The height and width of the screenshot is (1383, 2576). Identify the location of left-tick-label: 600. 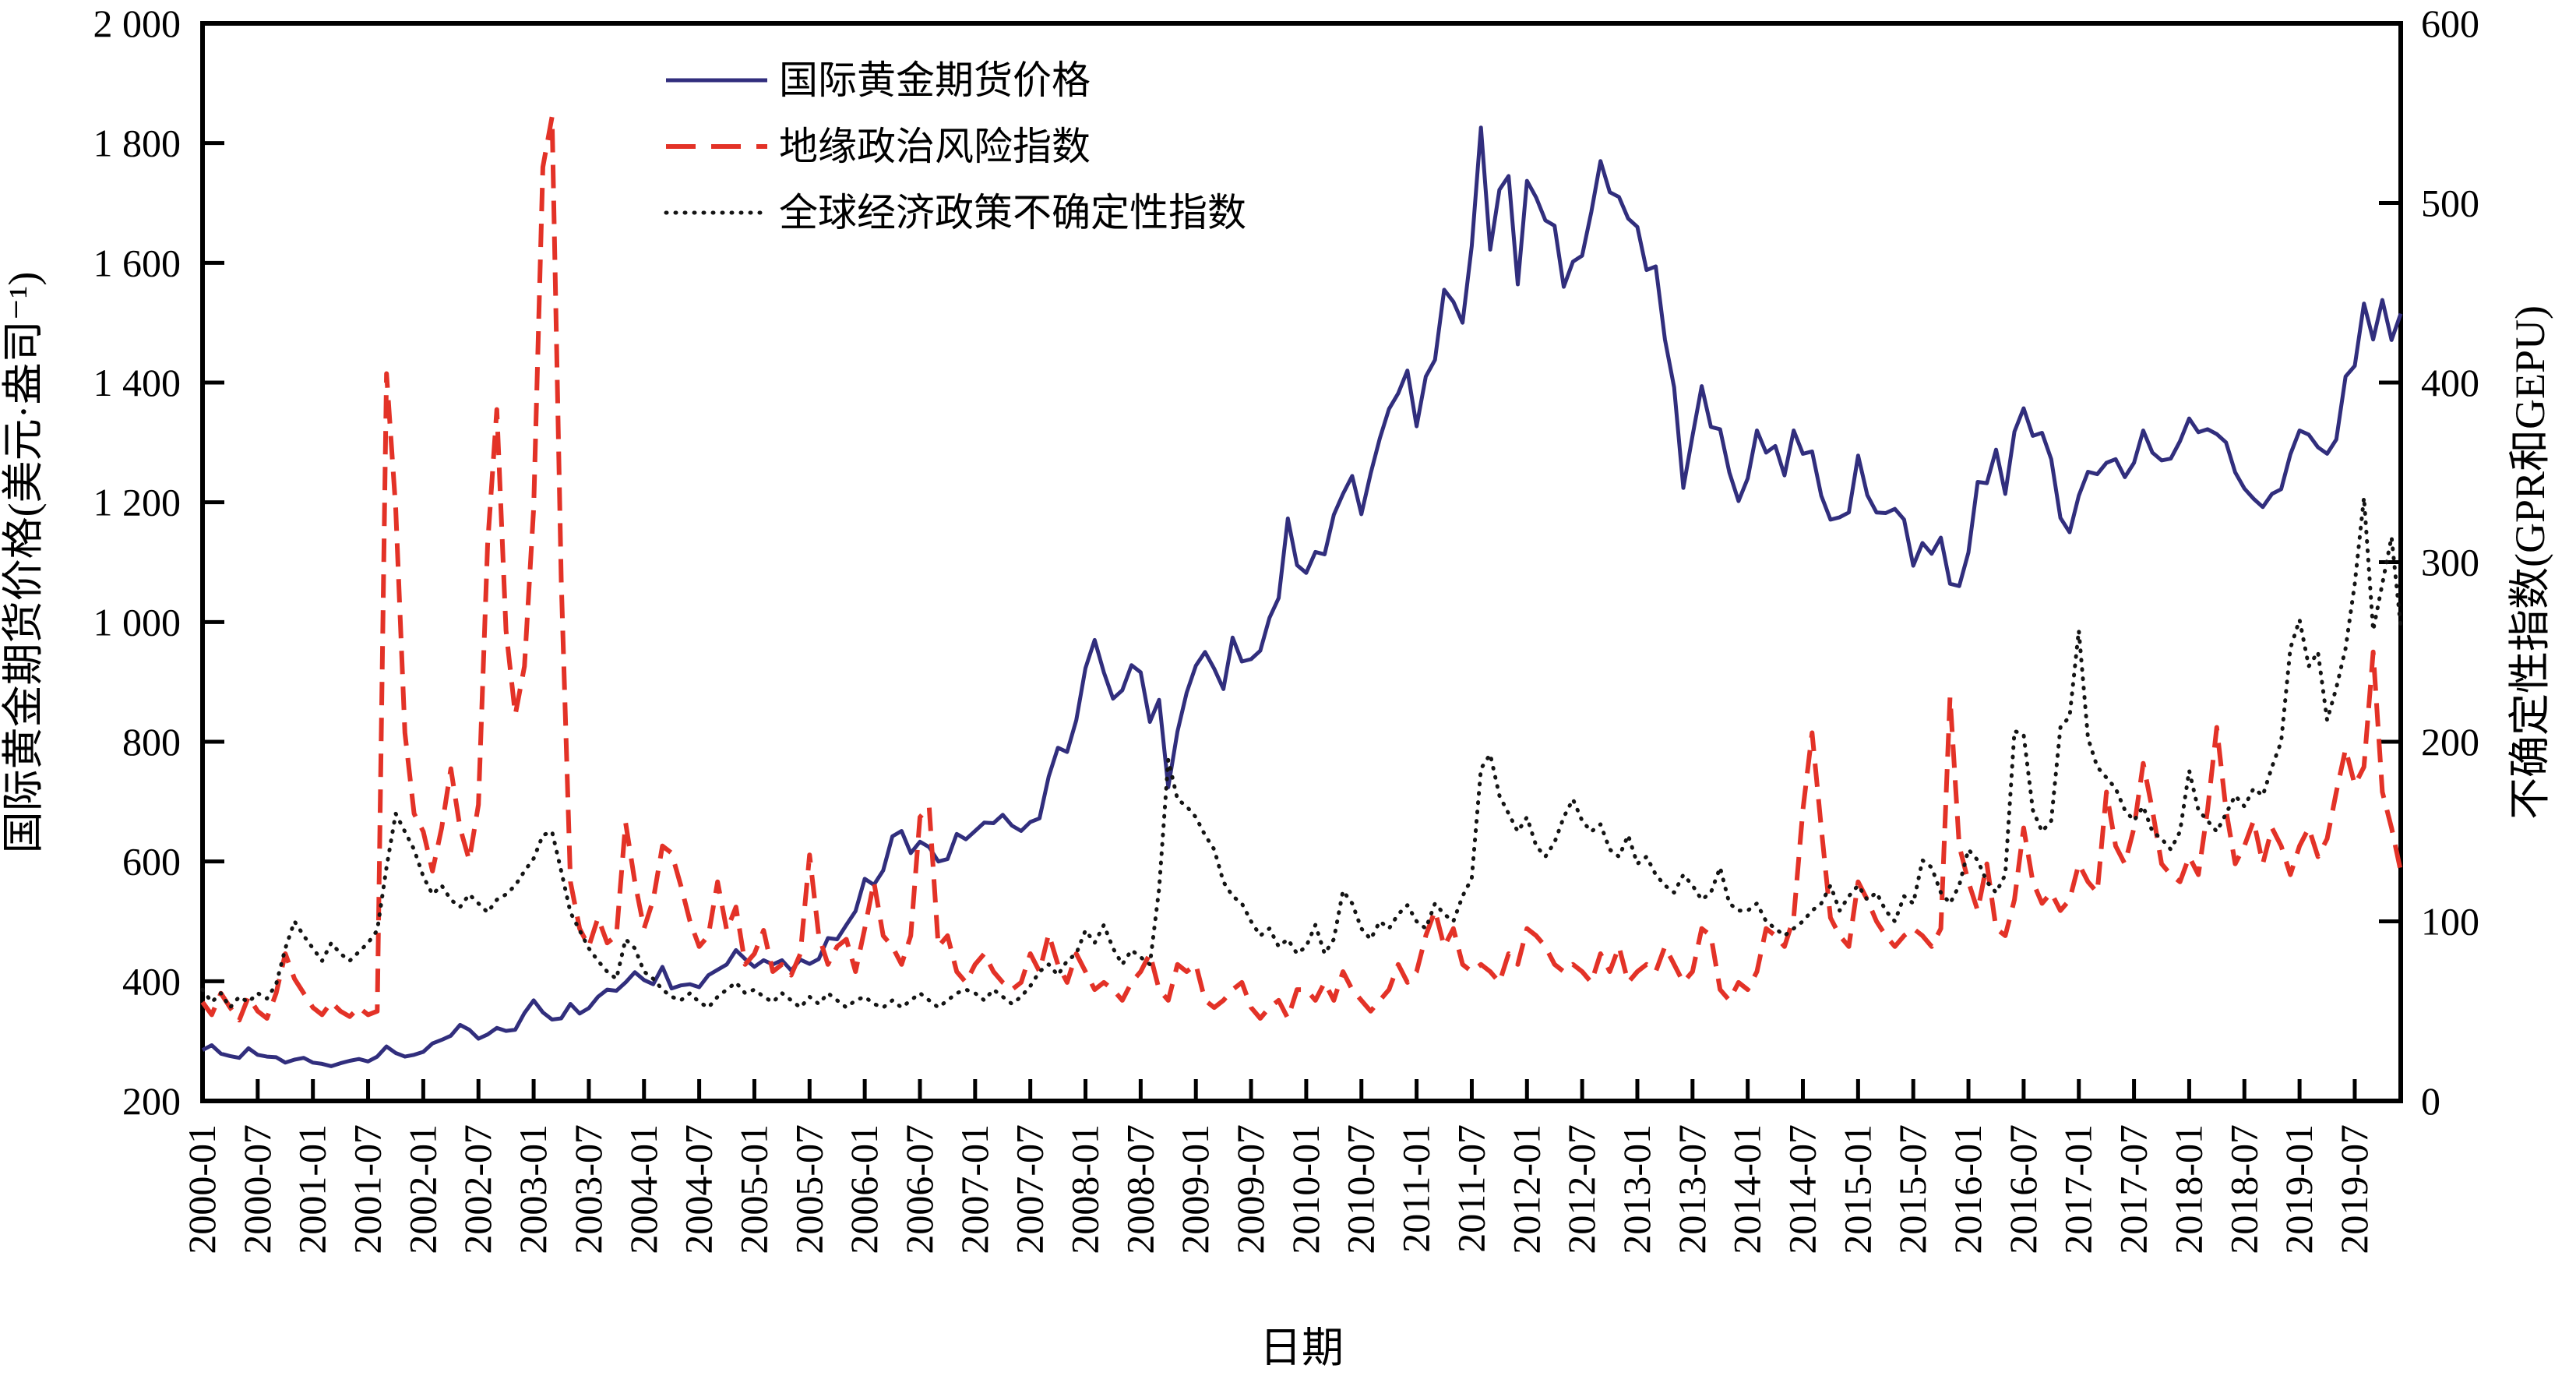
(151, 862).